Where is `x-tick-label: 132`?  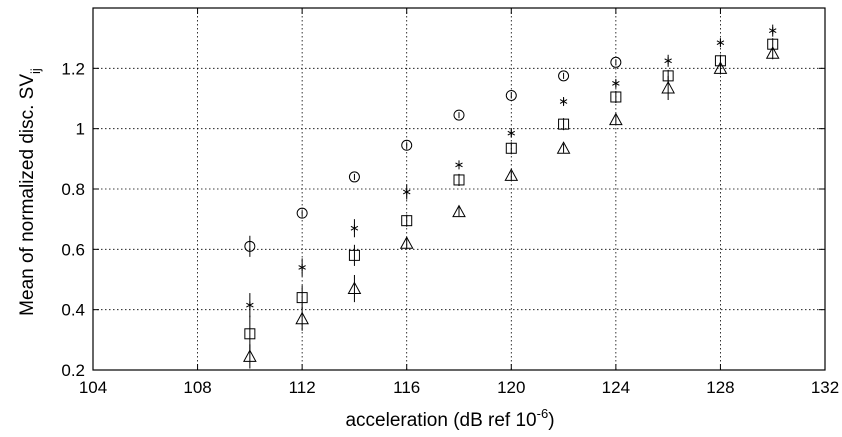
x-tick-label: 132 is located at coordinates (825, 387).